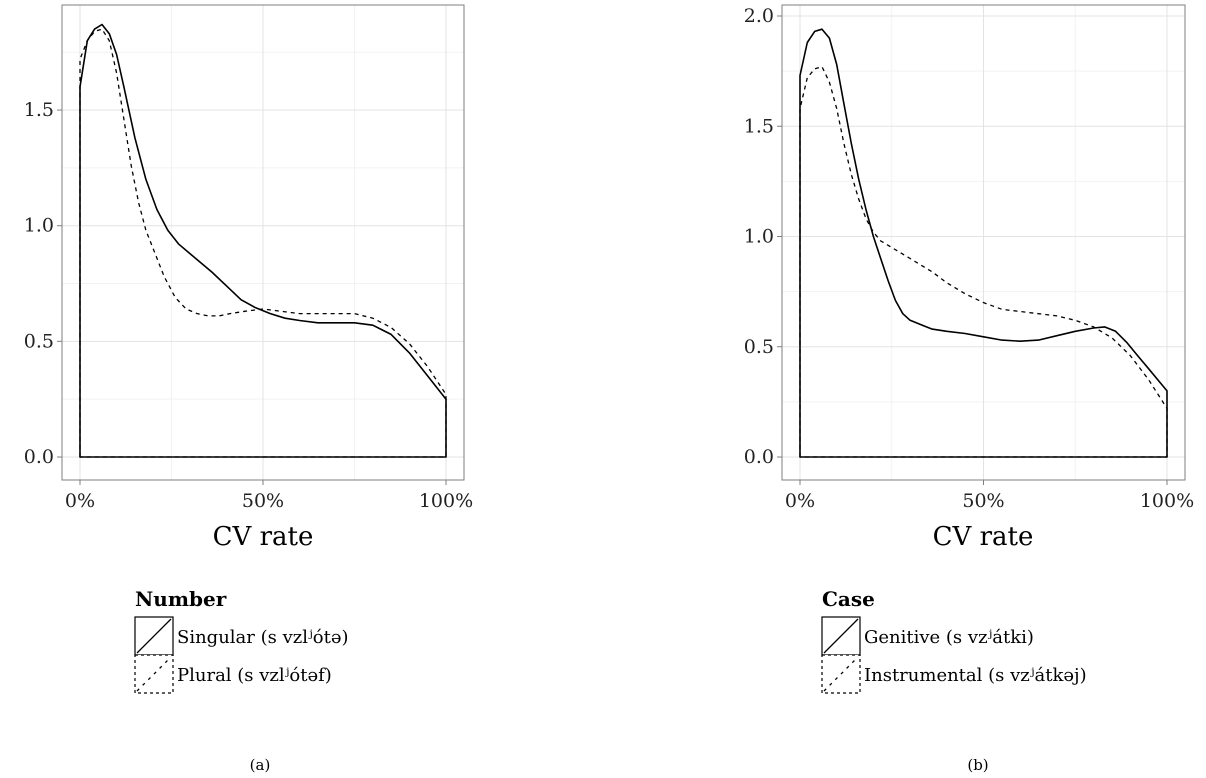  Describe the element at coordinates (254, 675) in the screenshot. I see `legend-label: Plural (s vzlʲótəf)` at that location.